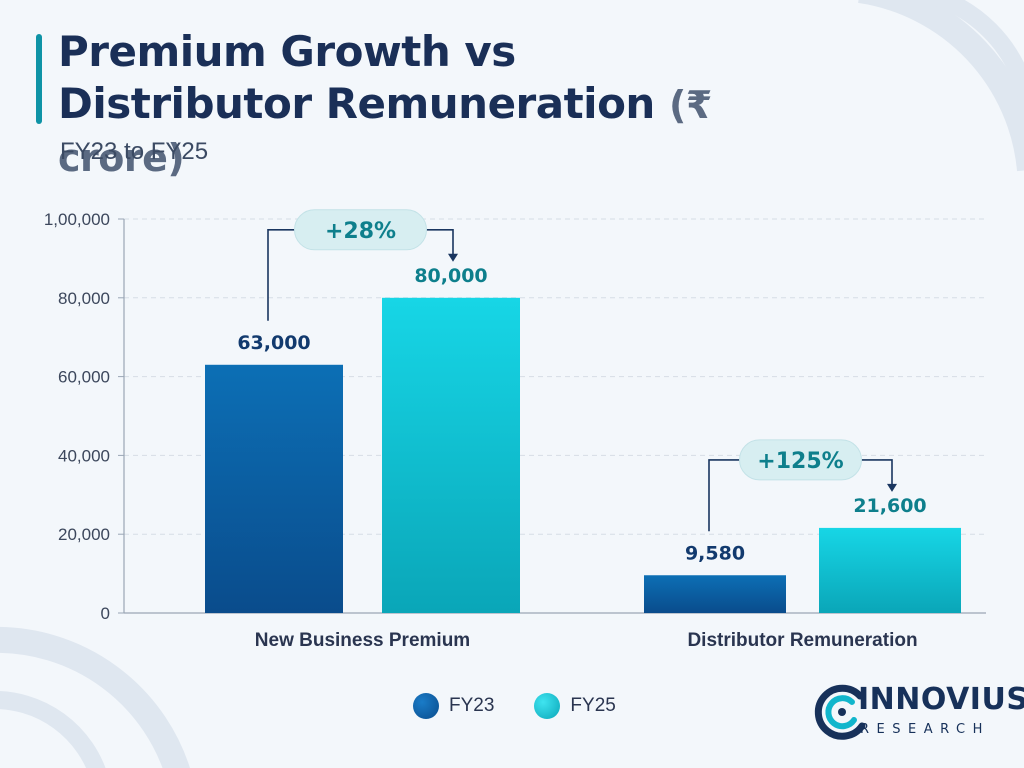 This screenshot has width=1024, height=768. Describe the element at coordinates (134, 151) in the screenshot. I see `chart-subtitle: FY23 to FY25` at that location.